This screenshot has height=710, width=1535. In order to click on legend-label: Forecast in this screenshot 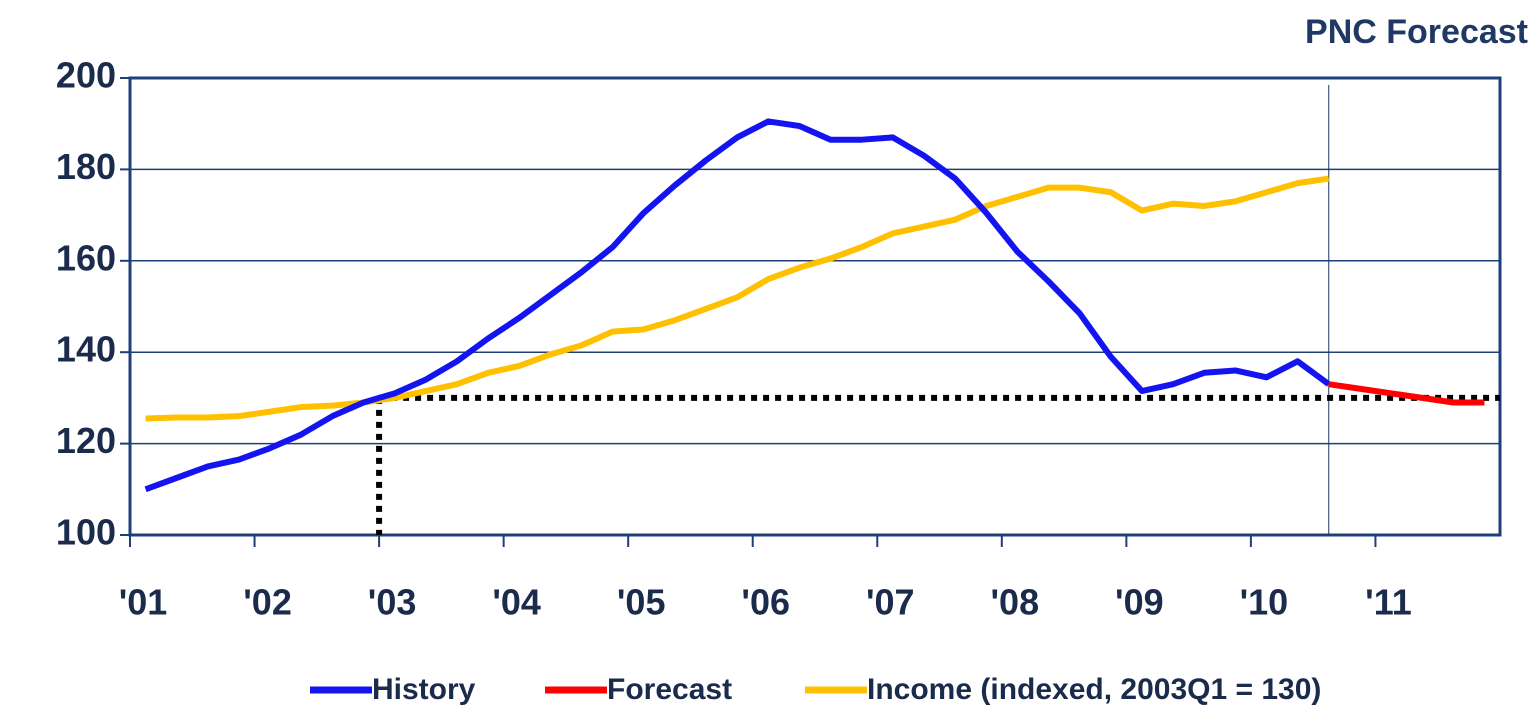, I will do `click(669, 689)`.